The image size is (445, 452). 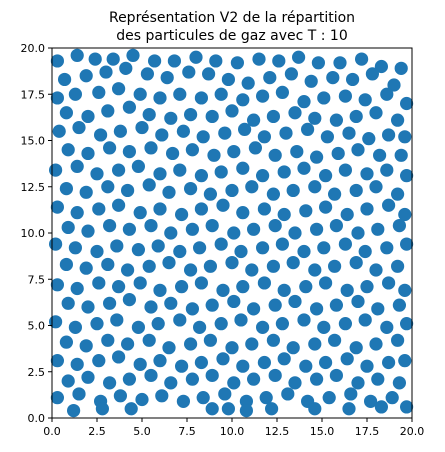 I want to click on x-tick-label: 5.0, so click(x=142, y=431).